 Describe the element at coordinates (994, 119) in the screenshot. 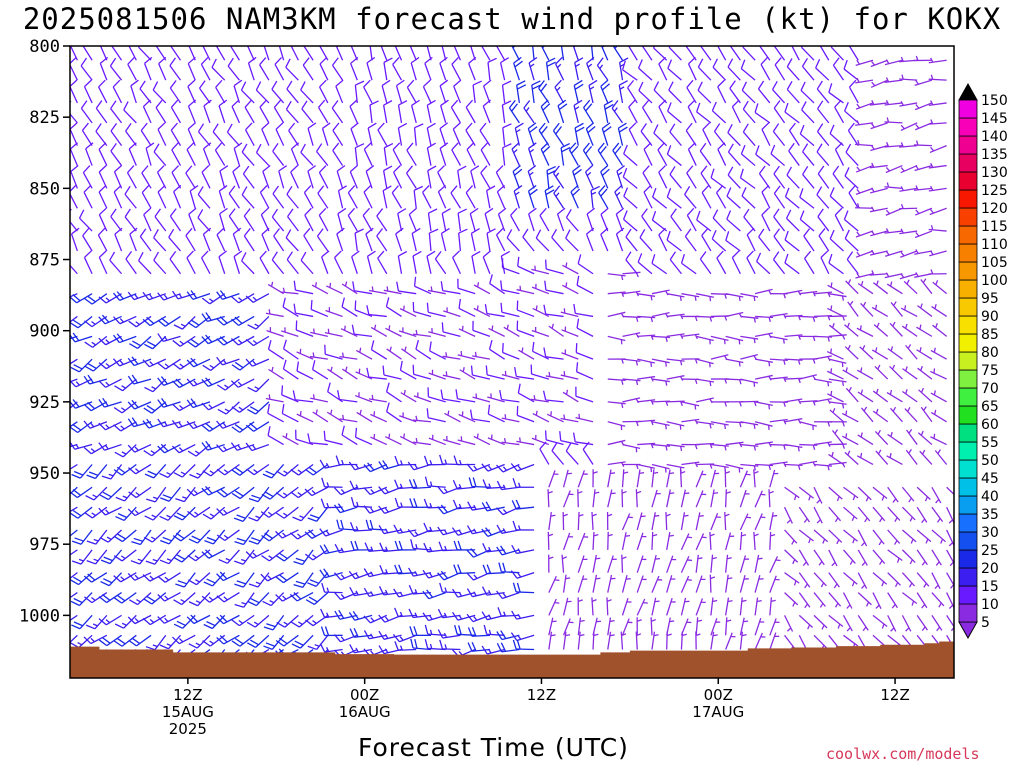

I see `colorbar-label: 145` at that location.